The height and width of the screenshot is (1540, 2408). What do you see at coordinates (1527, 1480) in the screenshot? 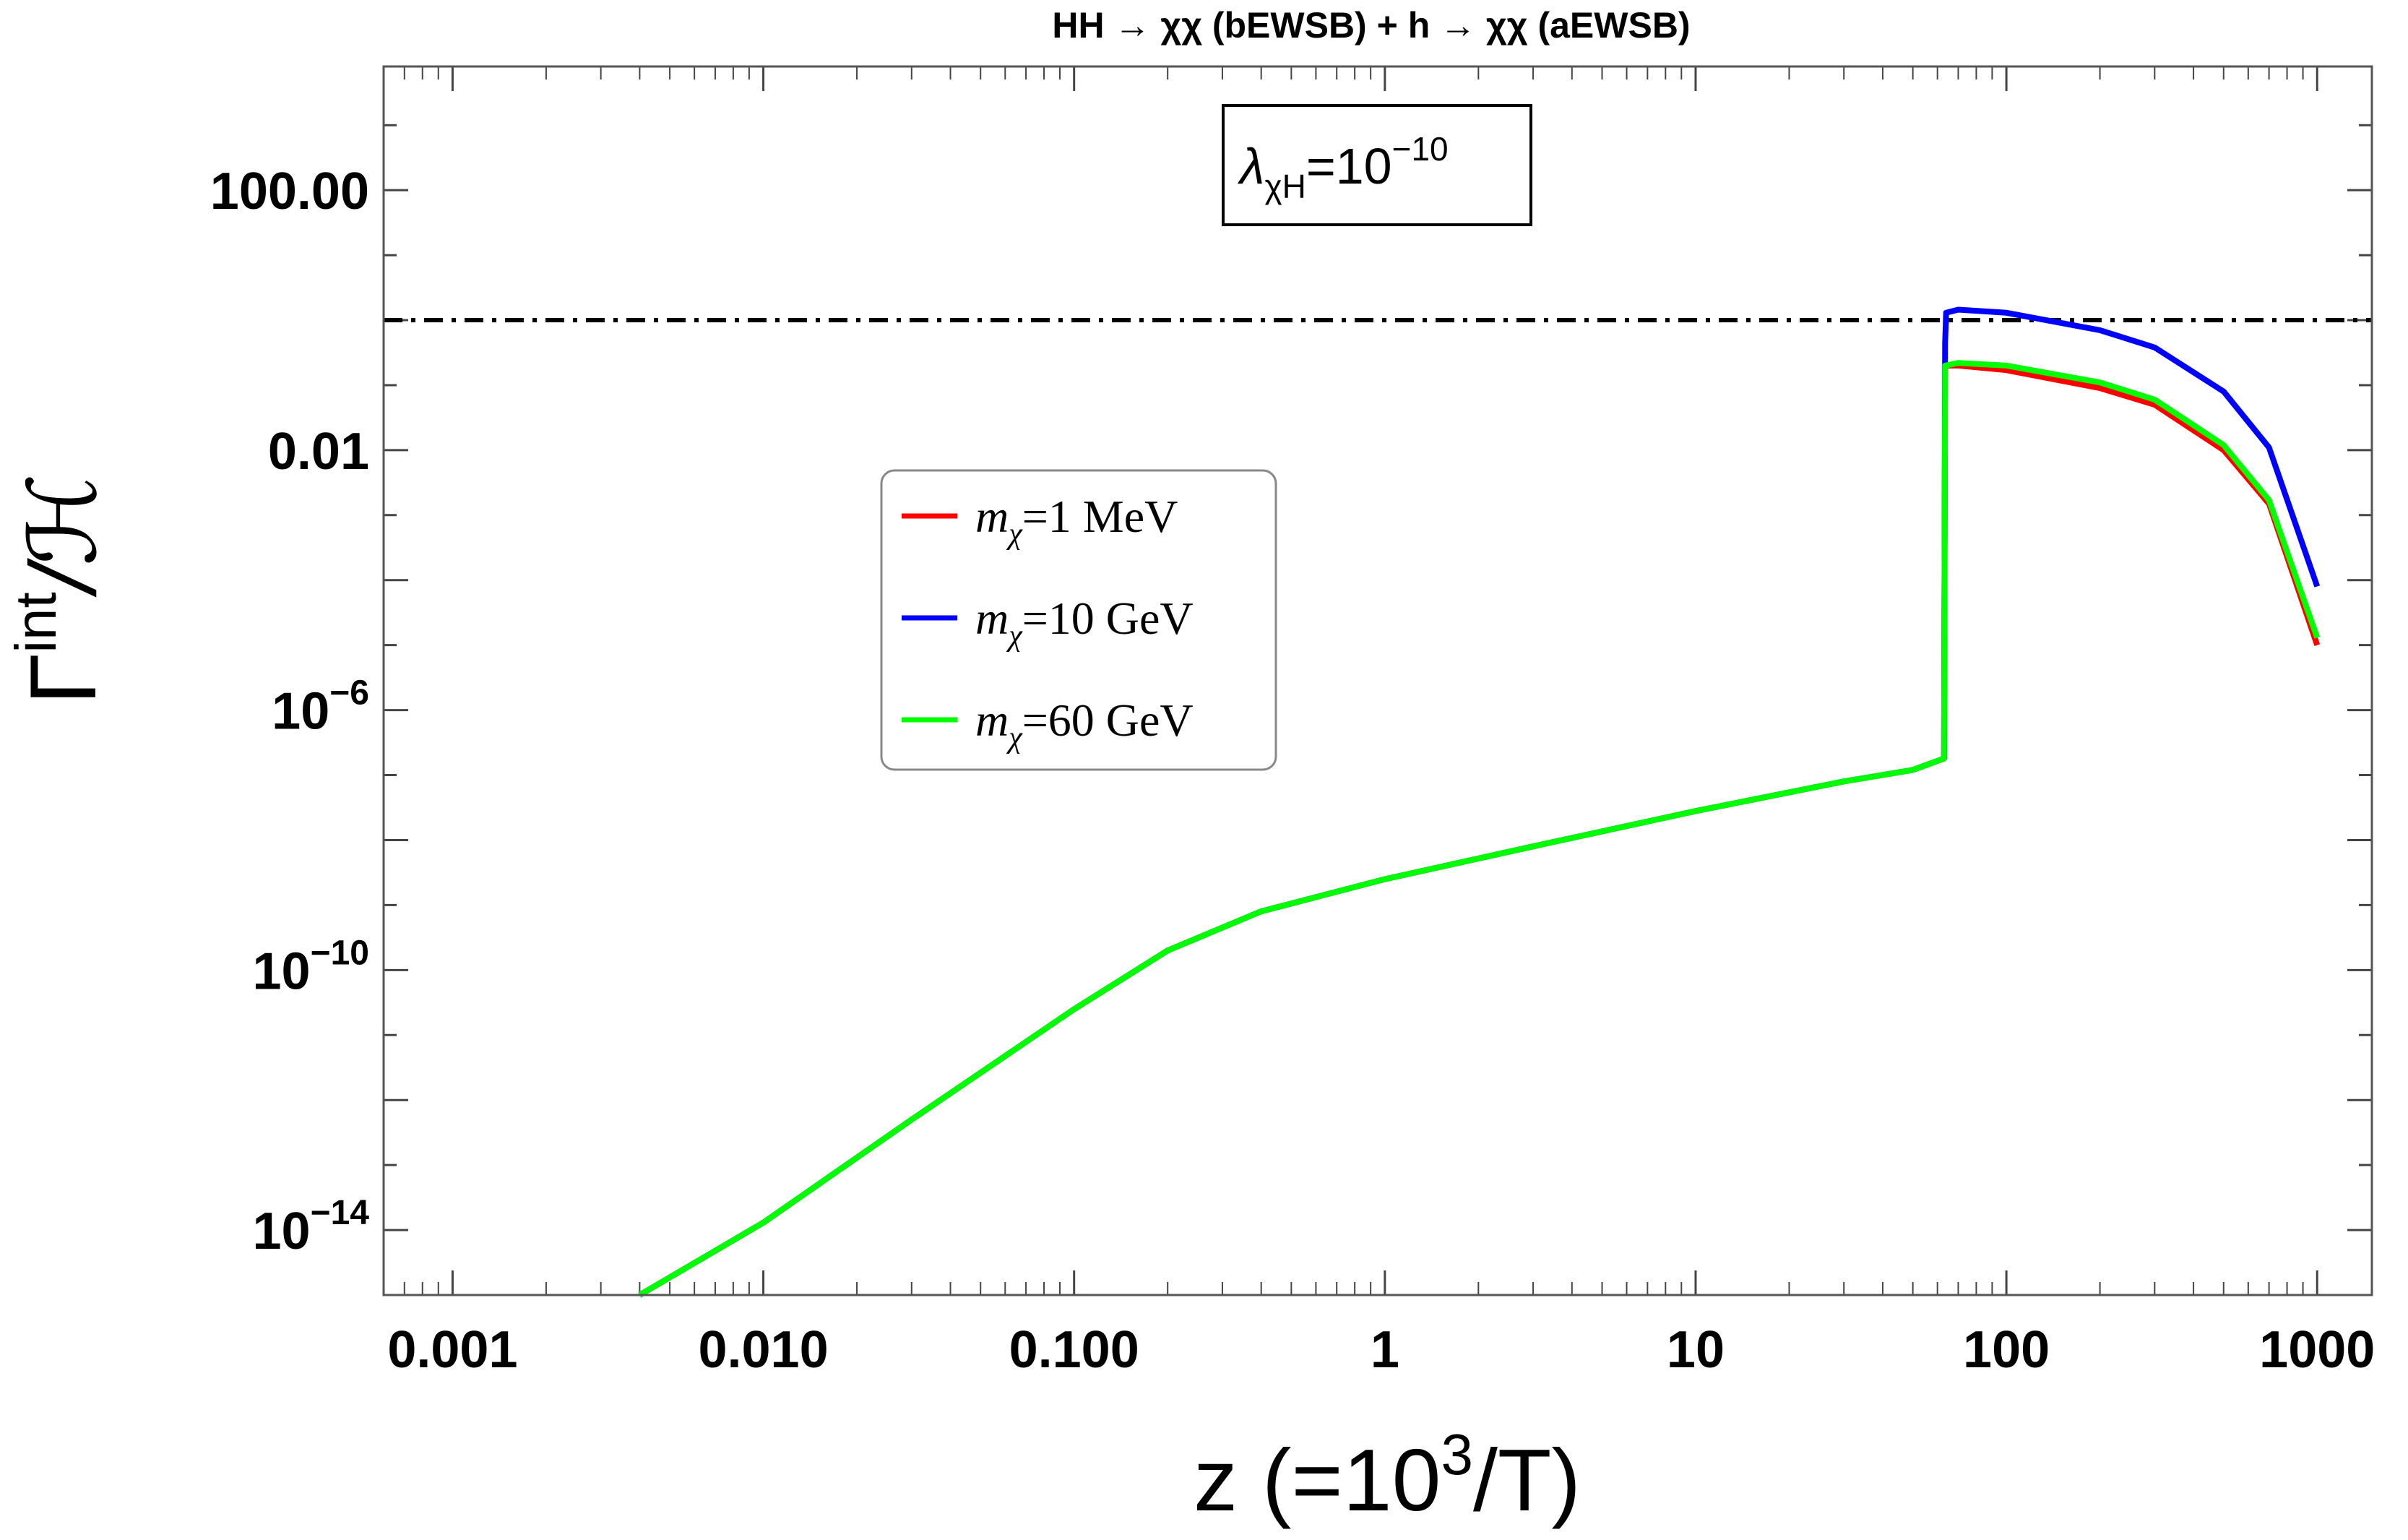
I see `x-axis-label-tail: /T)` at bounding box center [1527, 1480].